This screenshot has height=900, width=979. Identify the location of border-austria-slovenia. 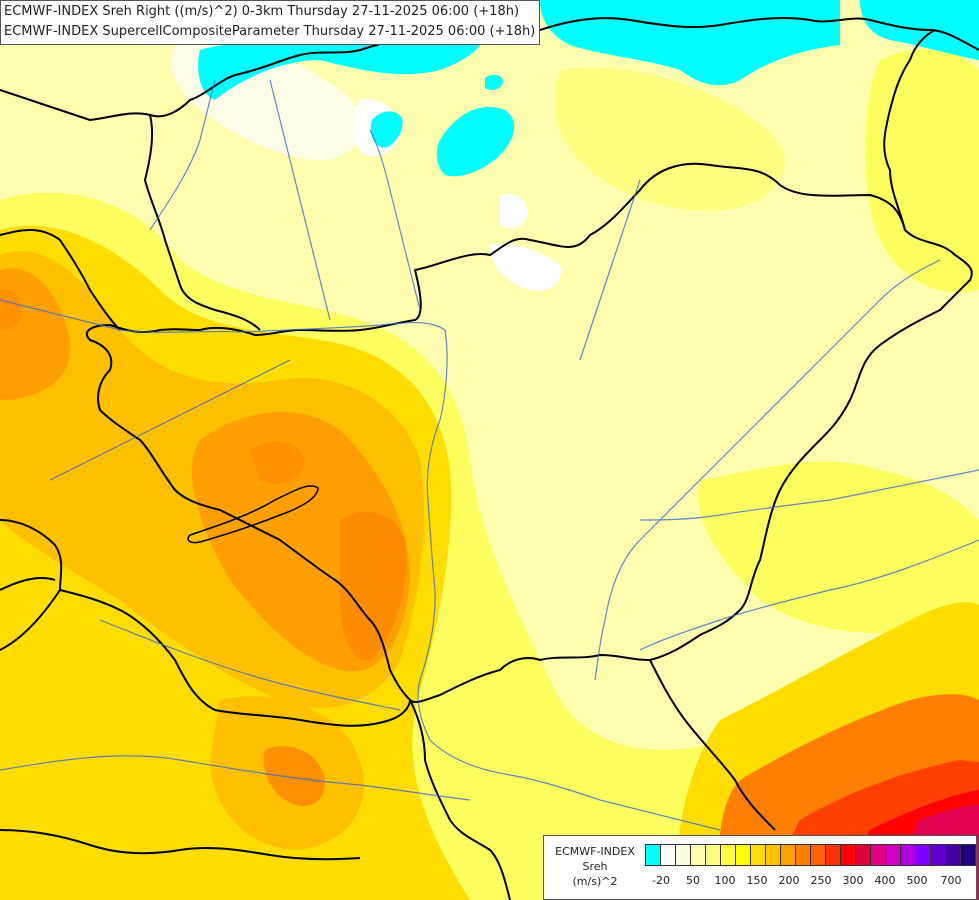
(205, 623).